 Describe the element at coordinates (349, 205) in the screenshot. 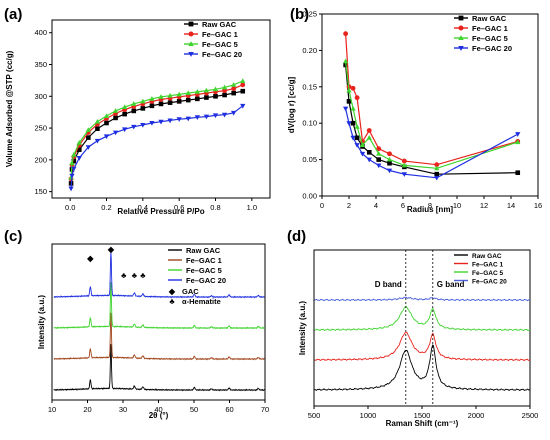

I see `x-tick-label: 2` at that location.